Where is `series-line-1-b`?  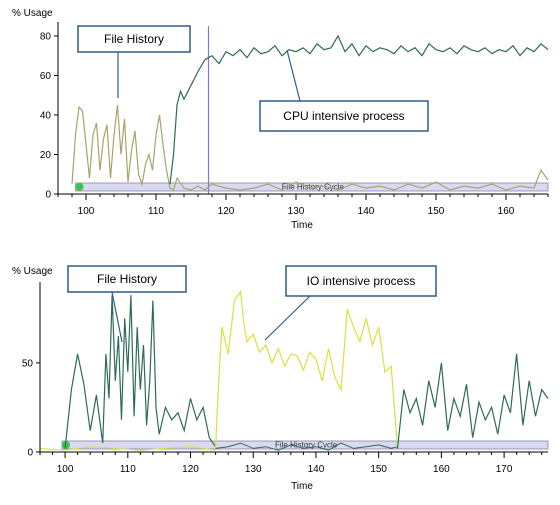 series-line-1-b is located at coordinates (127, 448).